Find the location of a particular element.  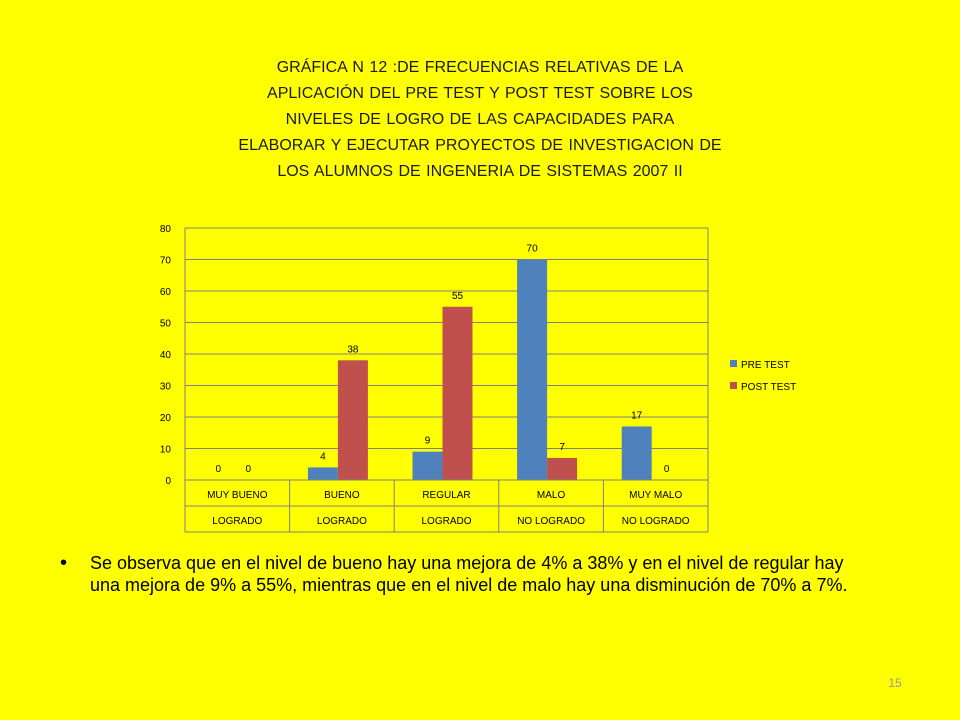

y-tick-label: 70 is located at coordinates (166, 261).